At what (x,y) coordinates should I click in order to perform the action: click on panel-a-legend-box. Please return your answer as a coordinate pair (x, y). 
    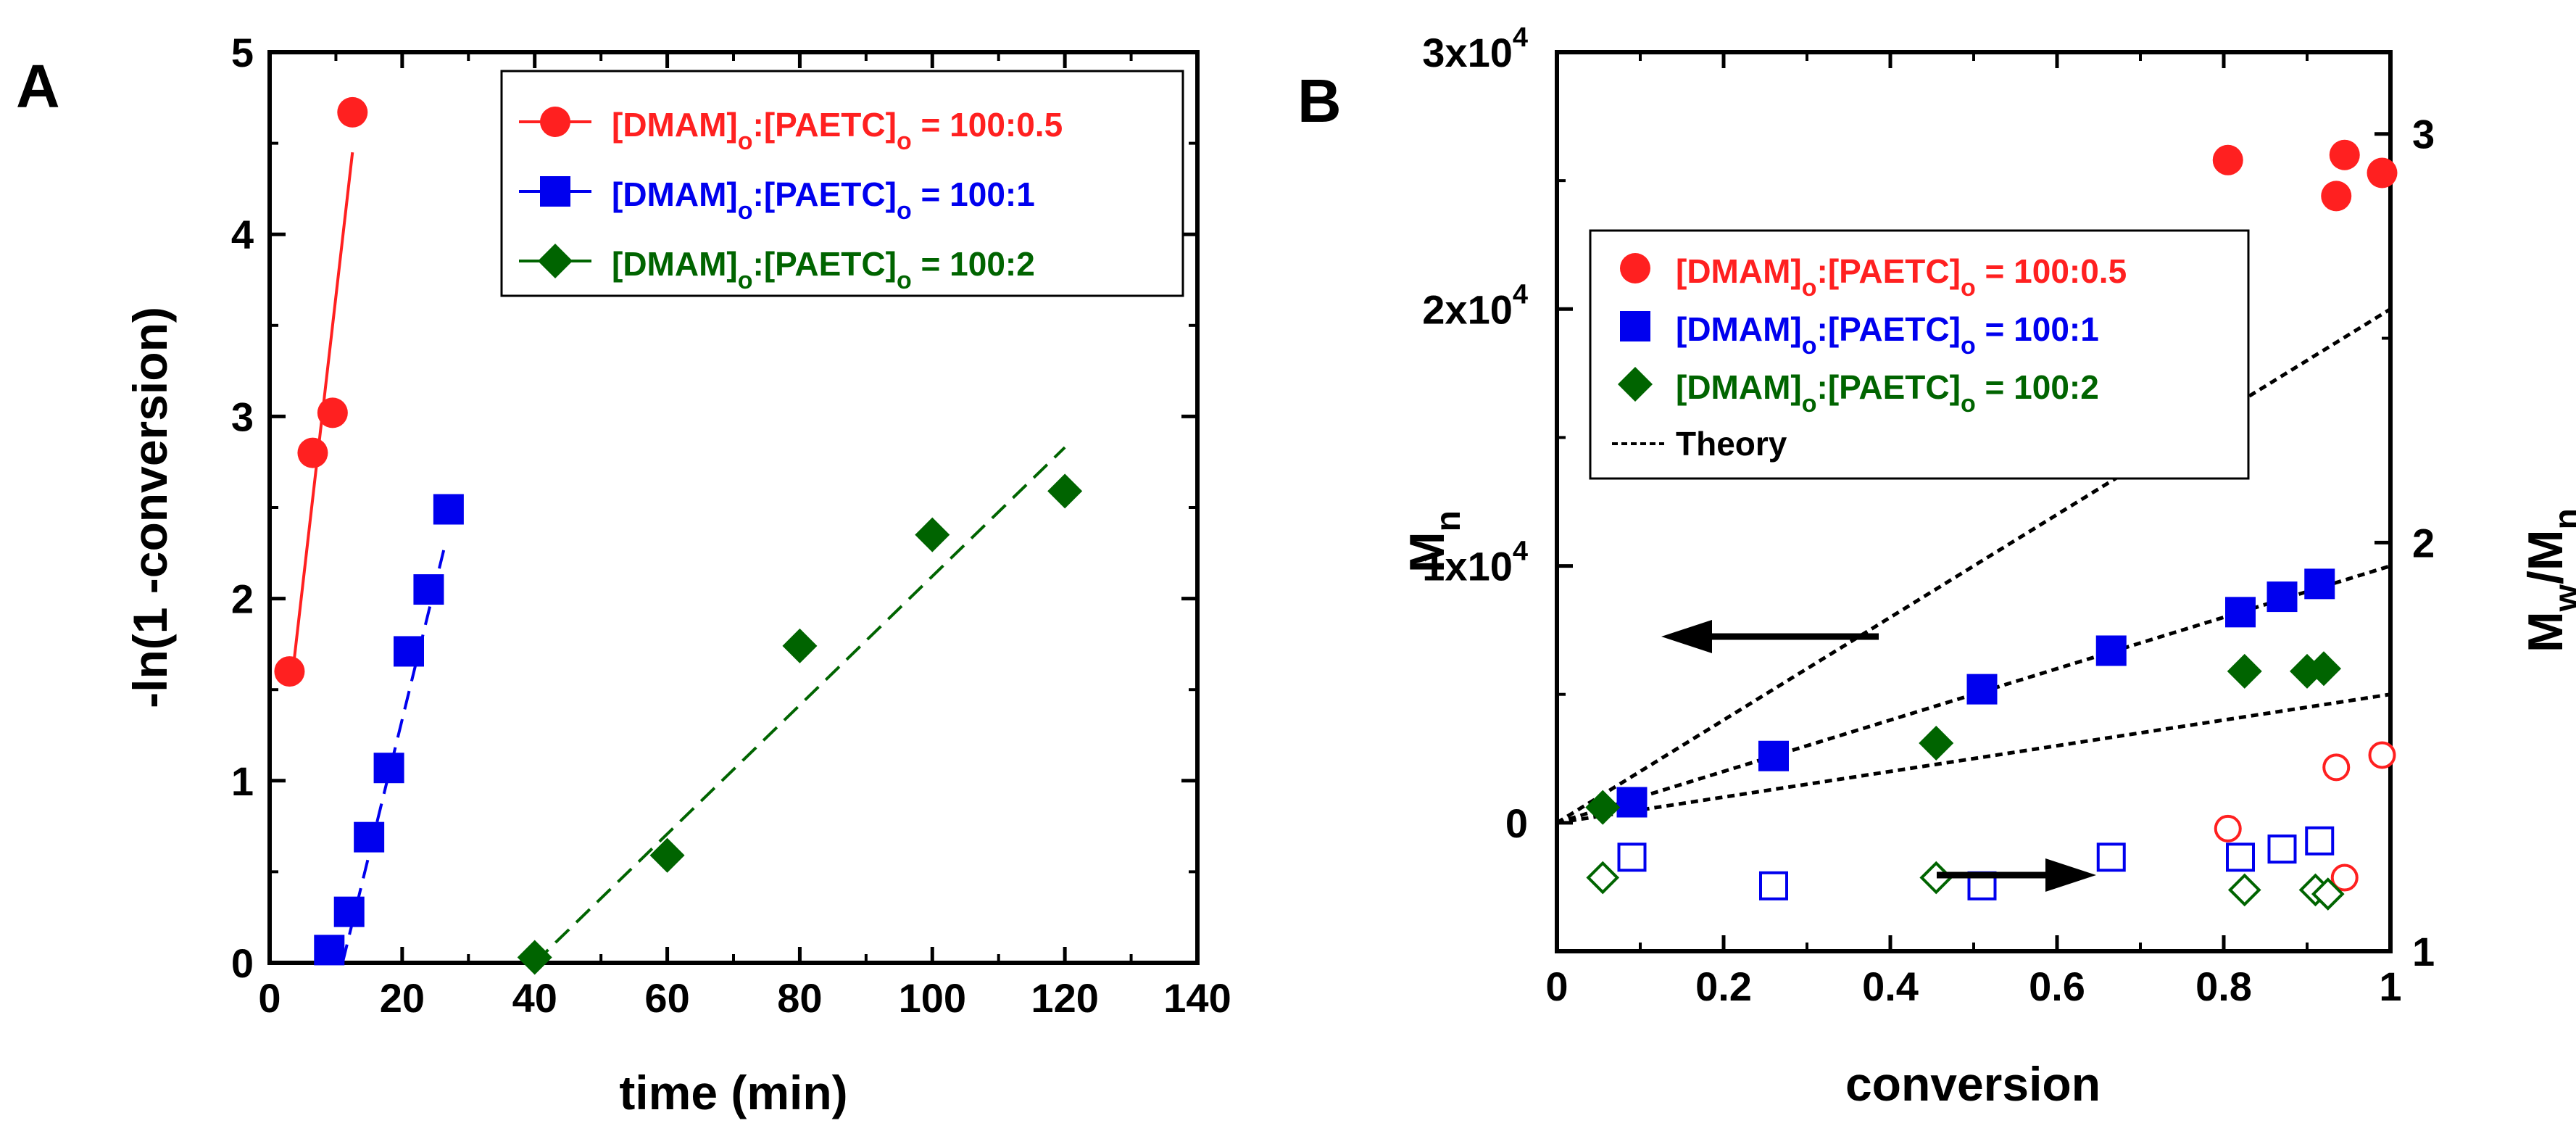
    Looking at the image, I should click on (842, 183).